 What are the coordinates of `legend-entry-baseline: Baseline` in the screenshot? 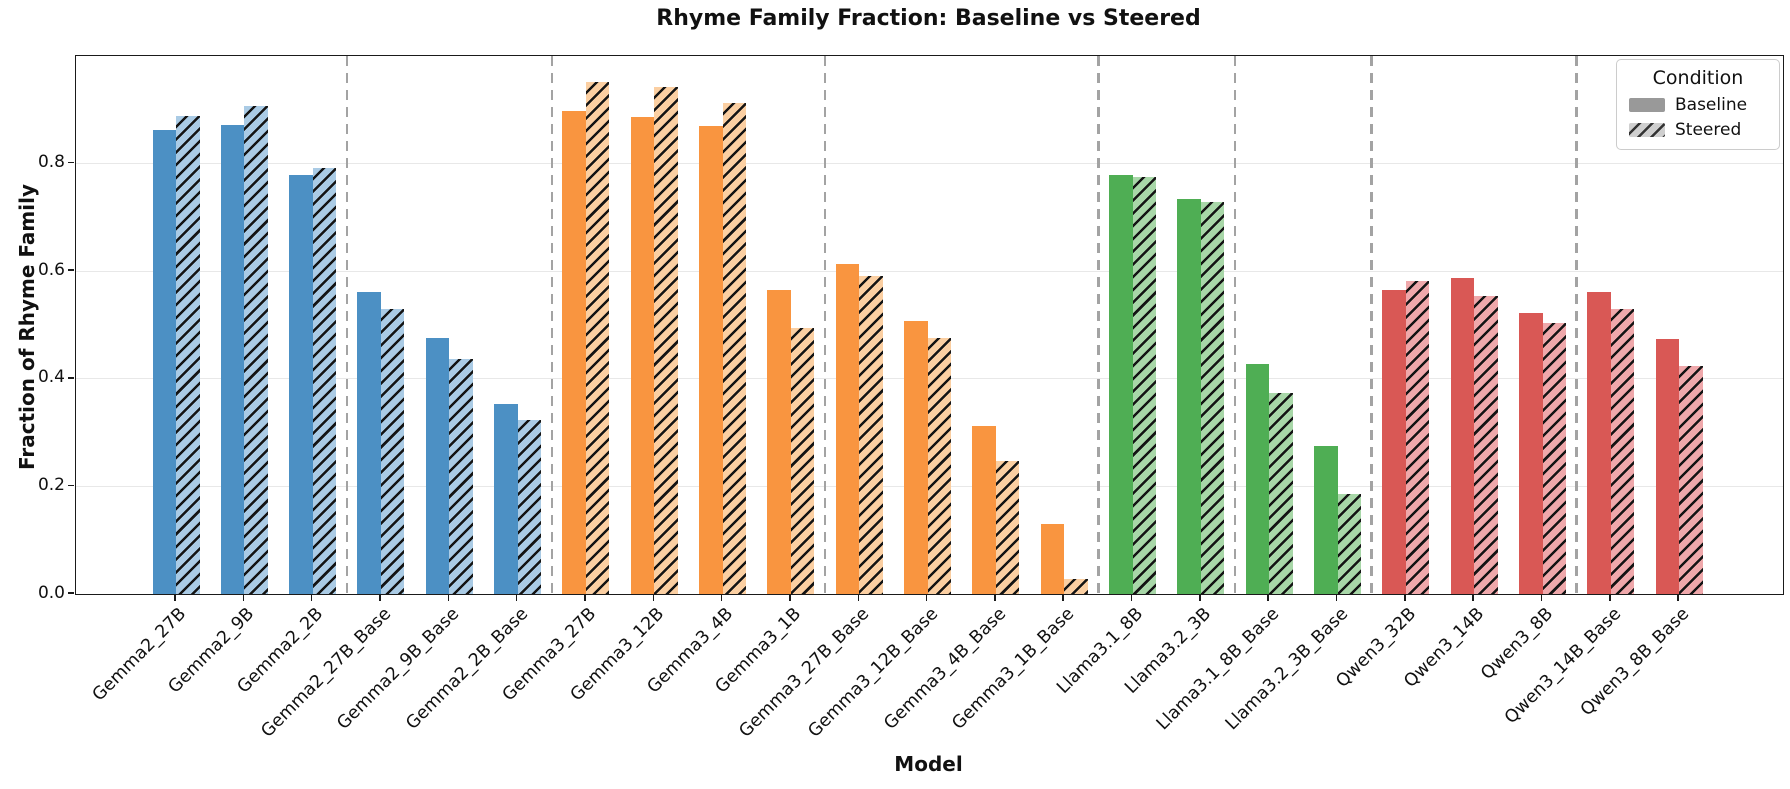 It's located at (1698, 105).